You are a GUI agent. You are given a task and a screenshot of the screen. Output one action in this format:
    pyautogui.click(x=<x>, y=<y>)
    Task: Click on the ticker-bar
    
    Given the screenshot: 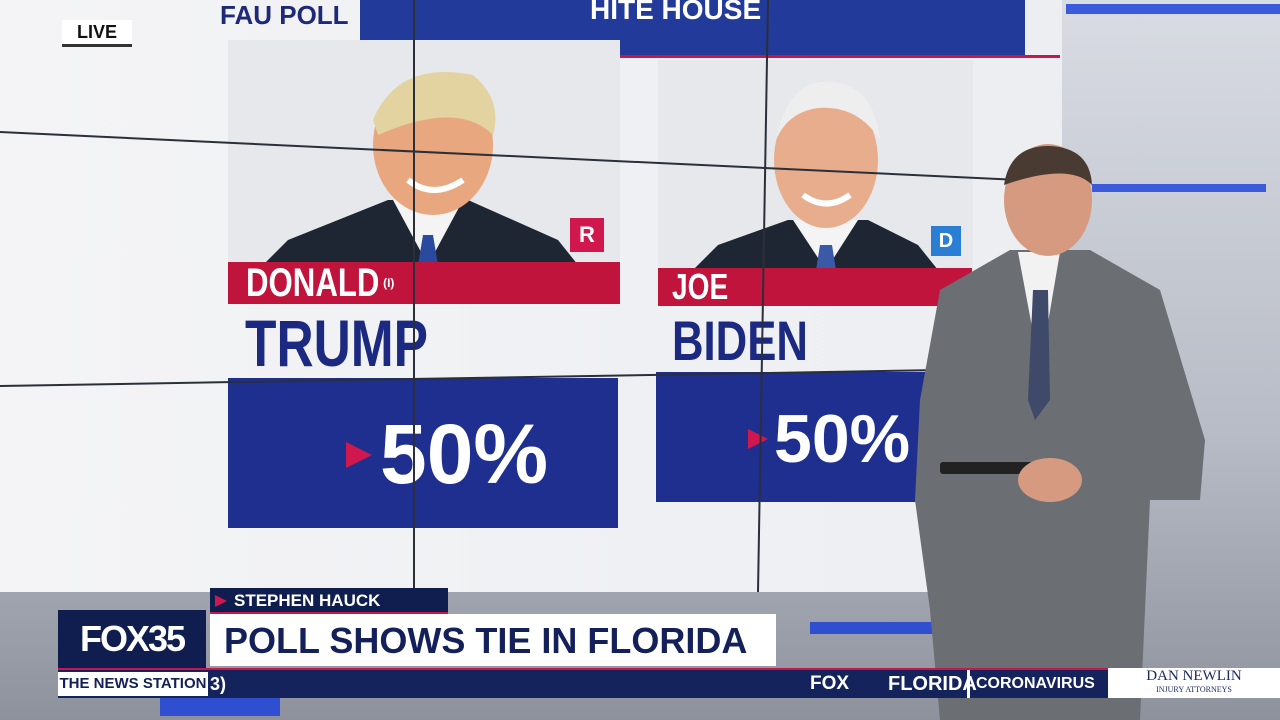 What is the action you would take?
    pyautogui.click(x=669, y=683)
    